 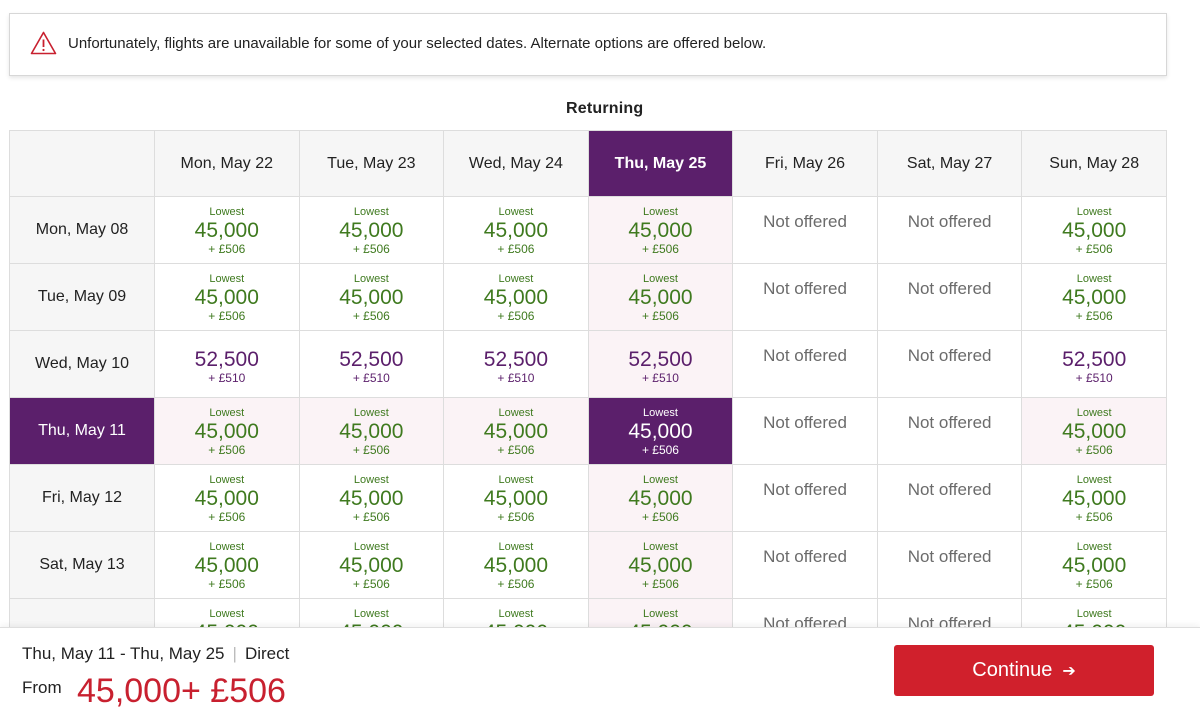 What do you see at coordinates (516, 163) in the screenshot?
I see `return-date-header: Wed, May 24` at bounding box center [516, 163].